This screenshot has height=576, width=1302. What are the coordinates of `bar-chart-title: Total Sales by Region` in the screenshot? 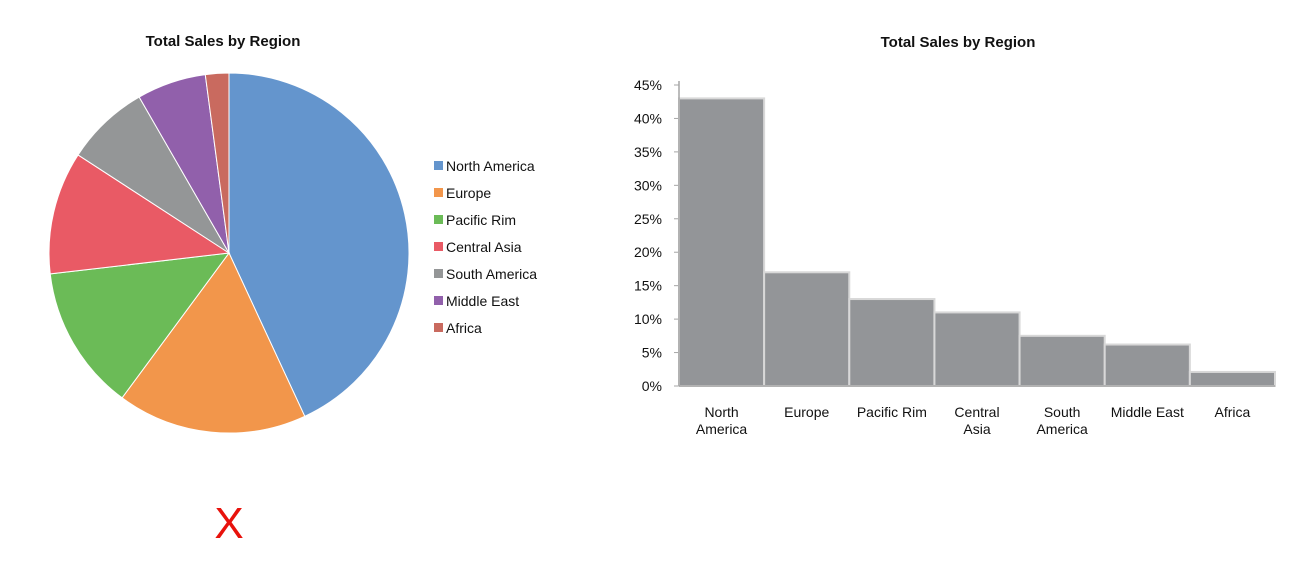 It's located at (958, 42).